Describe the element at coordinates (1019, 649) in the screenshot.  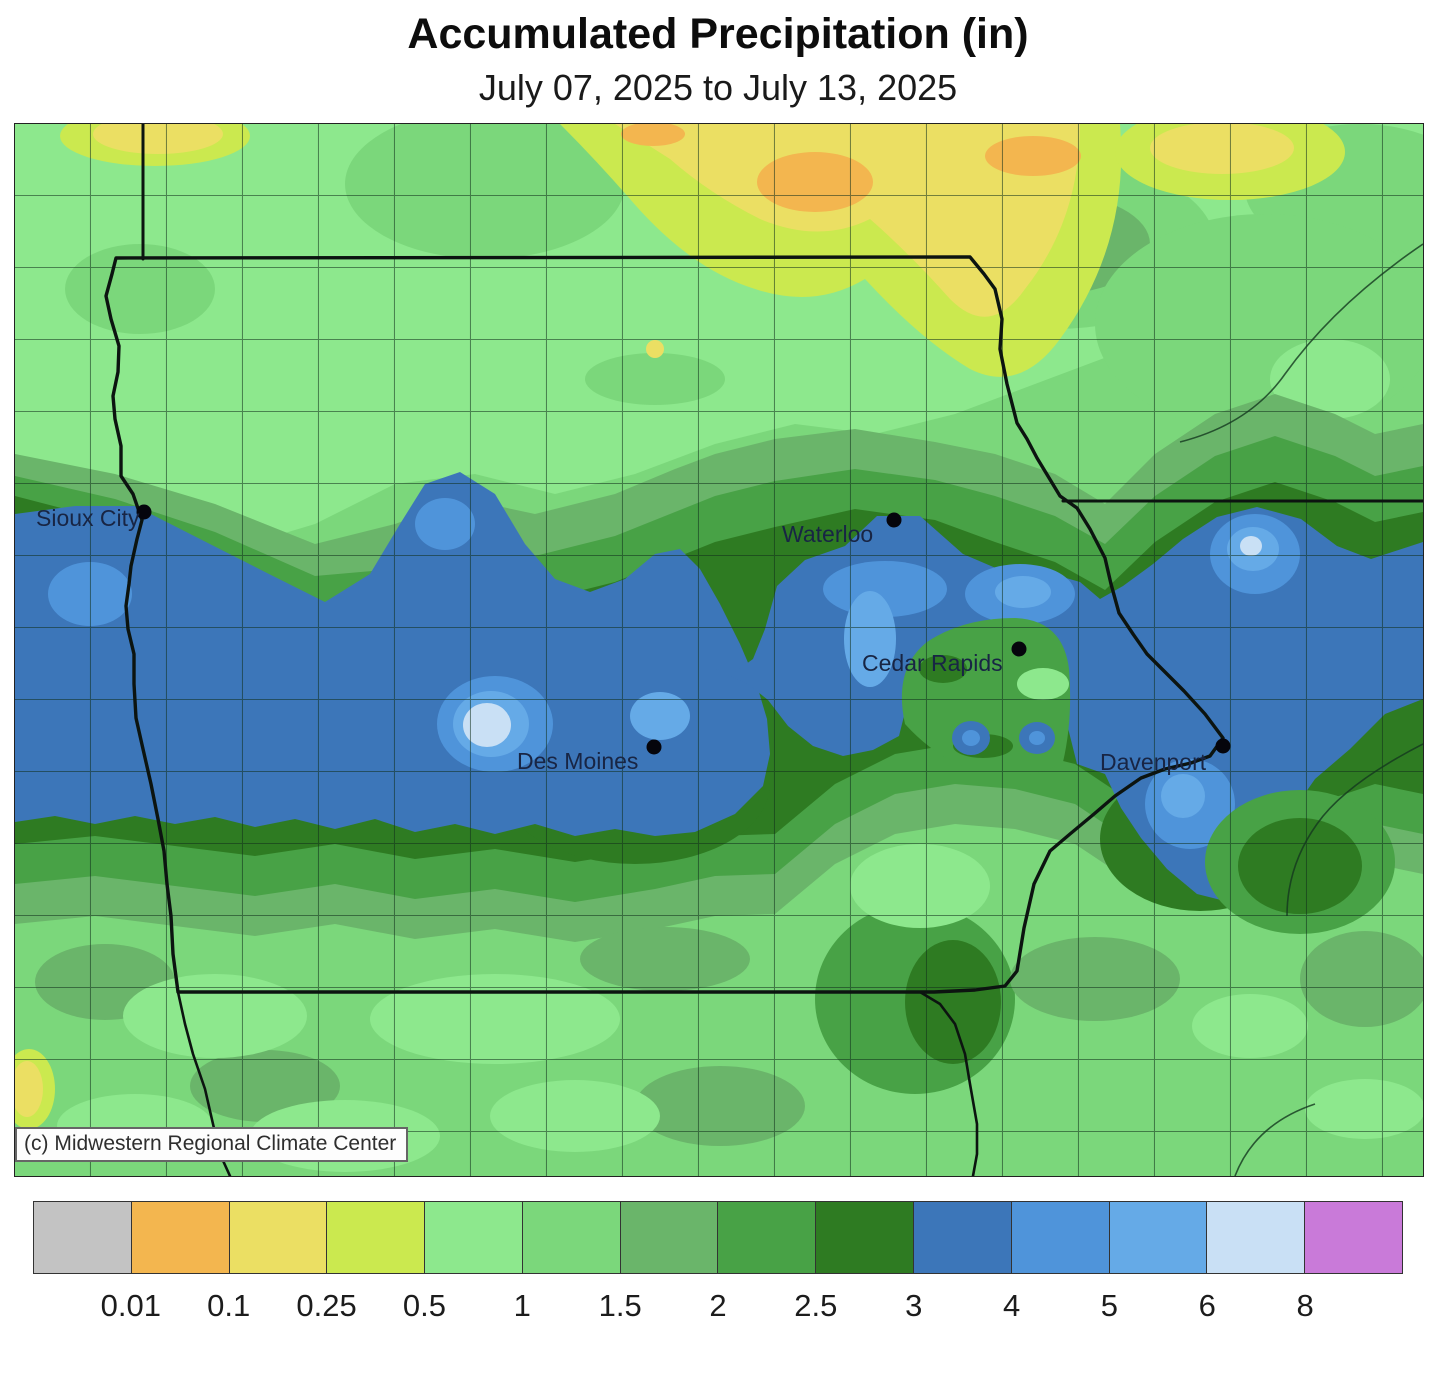
I see `cedar-rapids-dot` at that location.